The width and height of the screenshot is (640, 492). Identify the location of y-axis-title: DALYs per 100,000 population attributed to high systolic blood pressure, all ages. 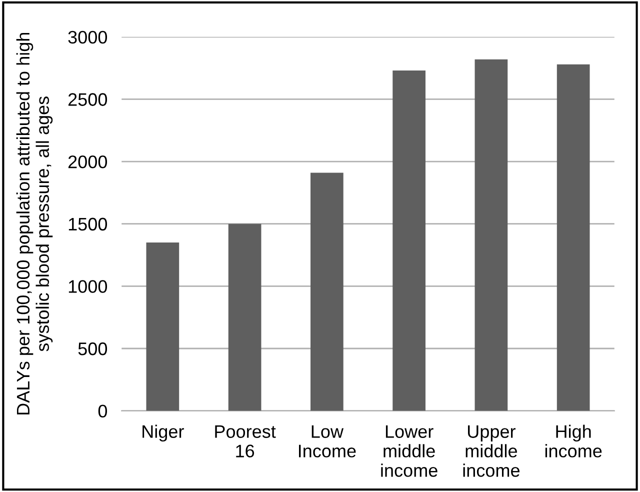
(34, 223).